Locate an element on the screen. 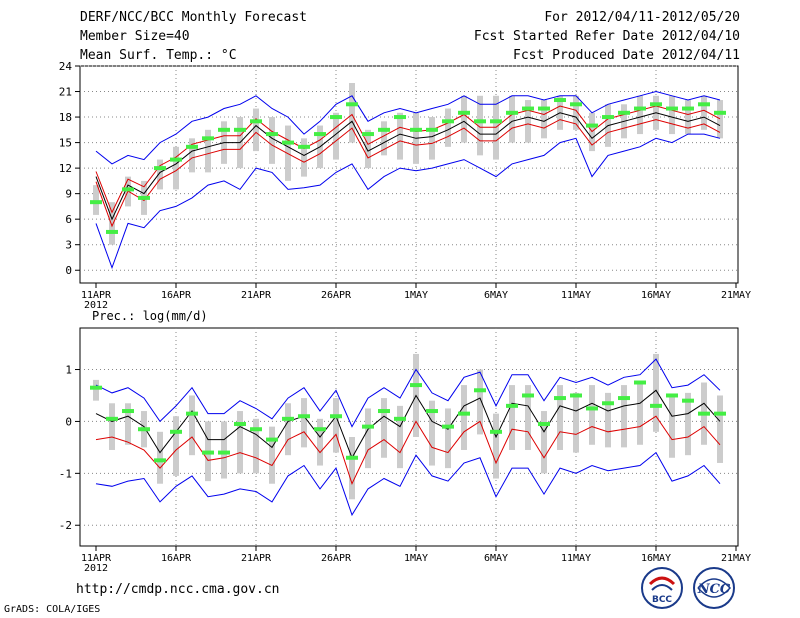 The image size is (800, 618). ncc-logo: NCC is located at coordinates (714, 588).